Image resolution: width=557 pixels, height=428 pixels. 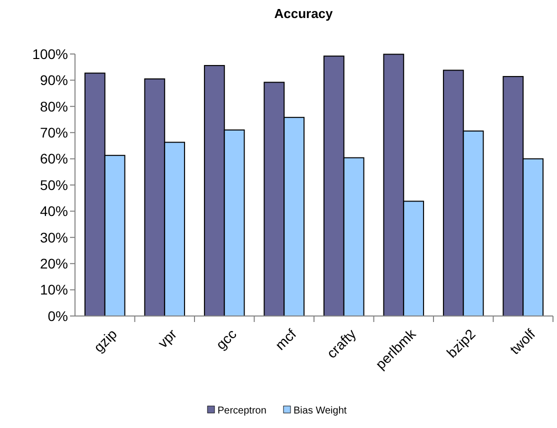 I want to click on y-tick-label: 80%, so click(x=54, y=106).